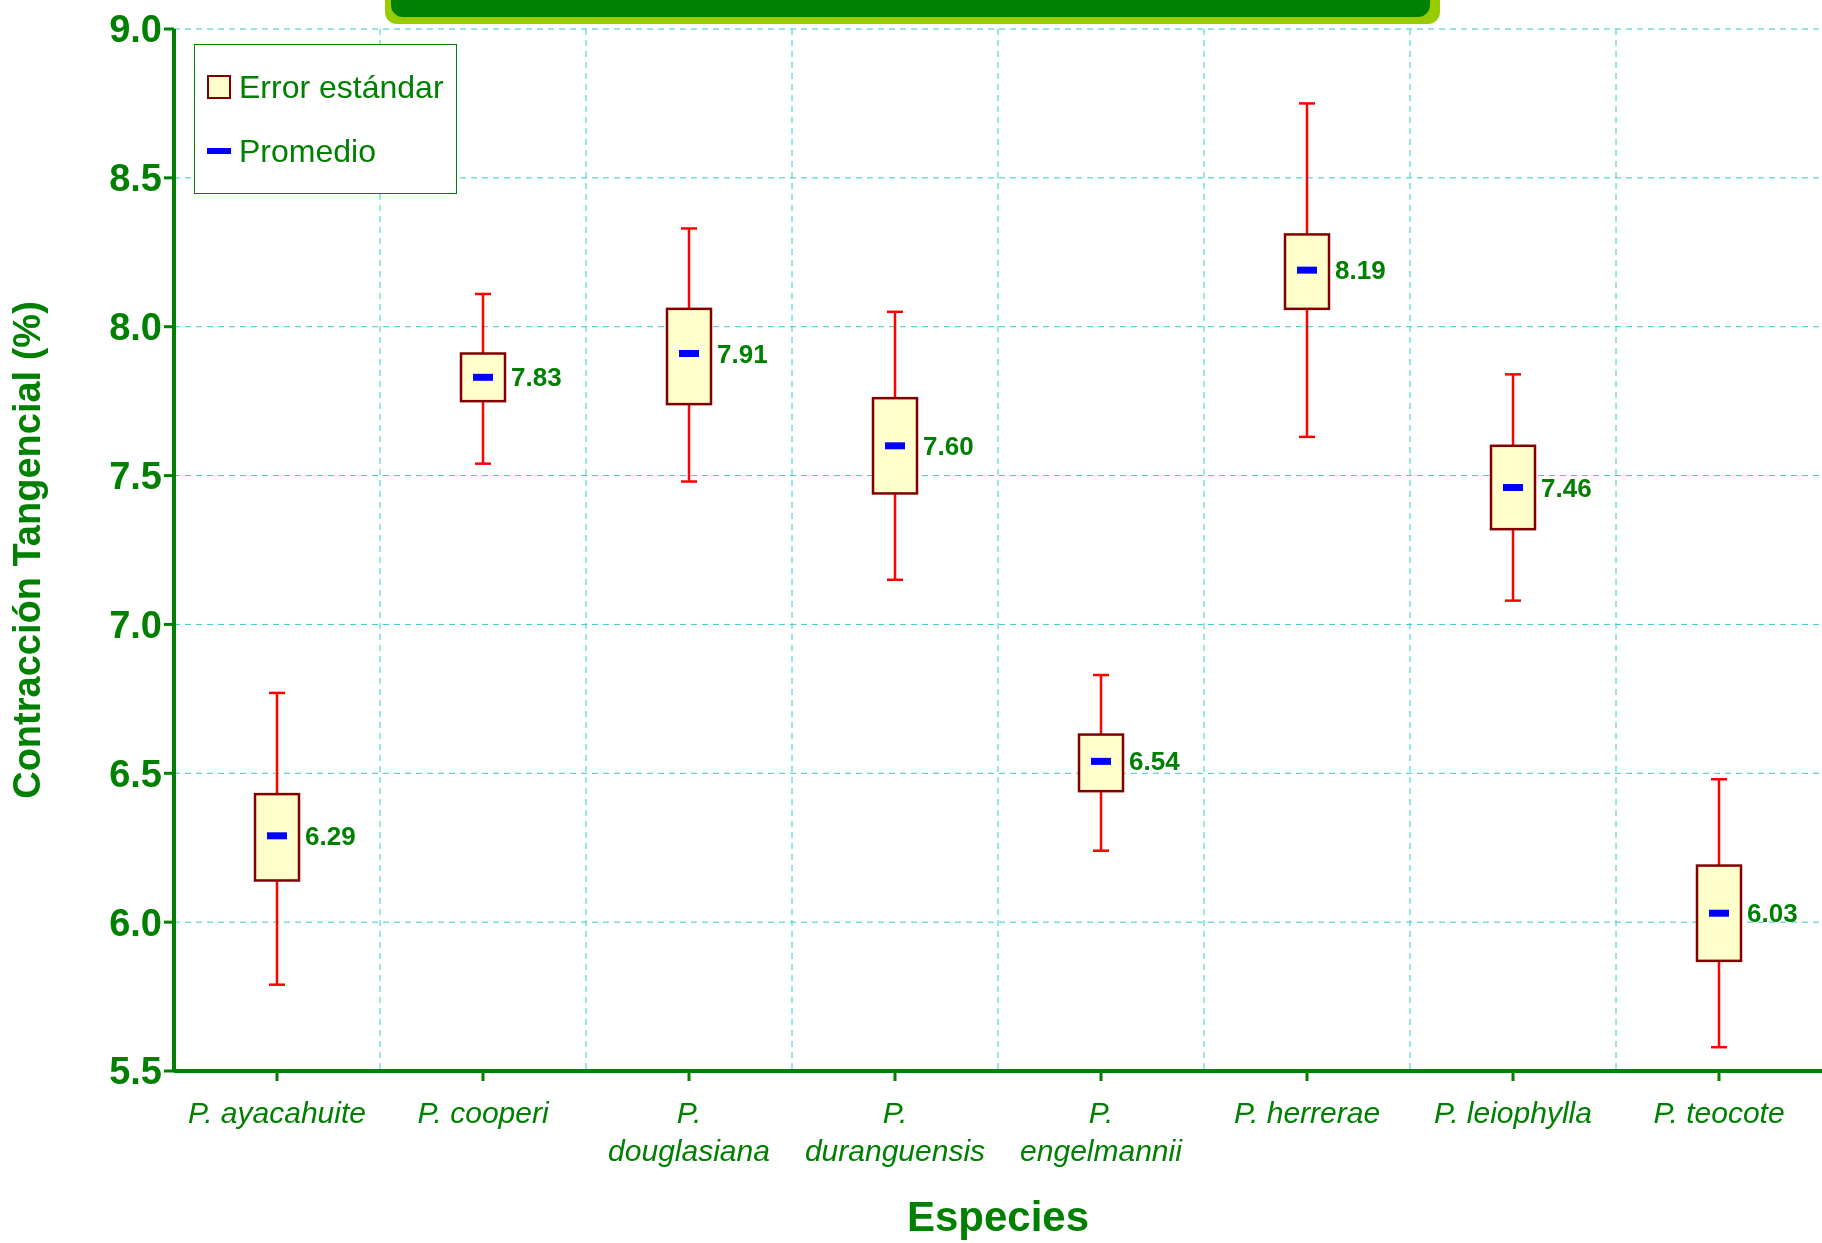 The width and height of the screenshot is (1822, 1243). Describe the element at coordinates (135, 773) in the screenshot. I see `y-tick-label: 6.5` at that location.